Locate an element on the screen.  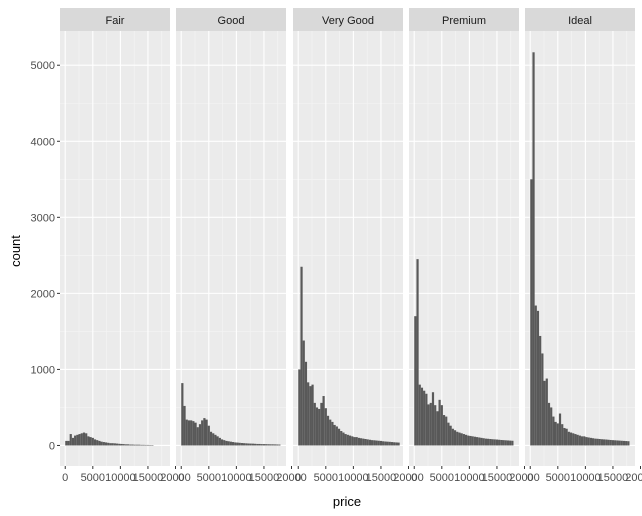
facet-strip-label: Fair is located at coordinates (115, 21).